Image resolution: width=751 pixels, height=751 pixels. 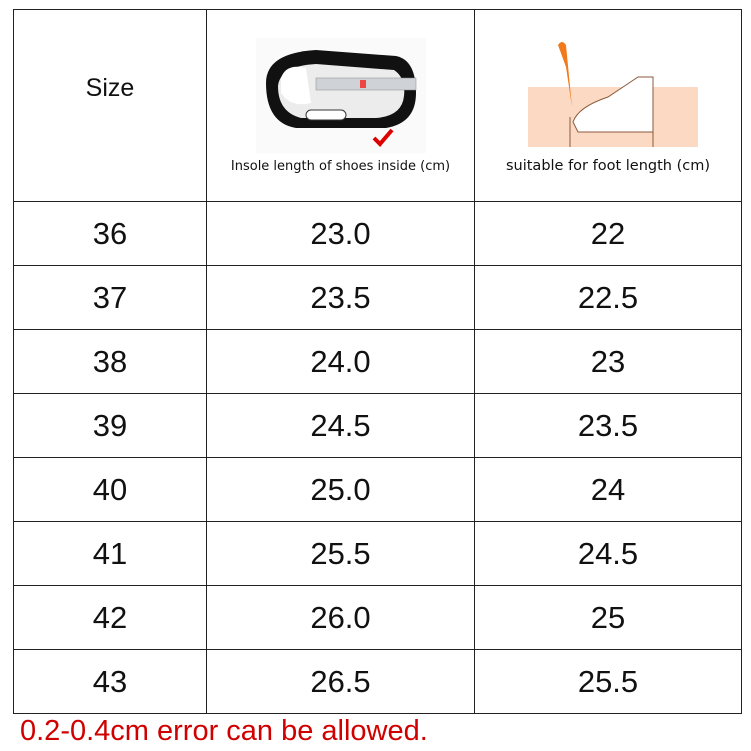 What do you see at coordinates (110, 617) in the screenshot?
I see `size-cell: 42` at bounding box center [110, 617].